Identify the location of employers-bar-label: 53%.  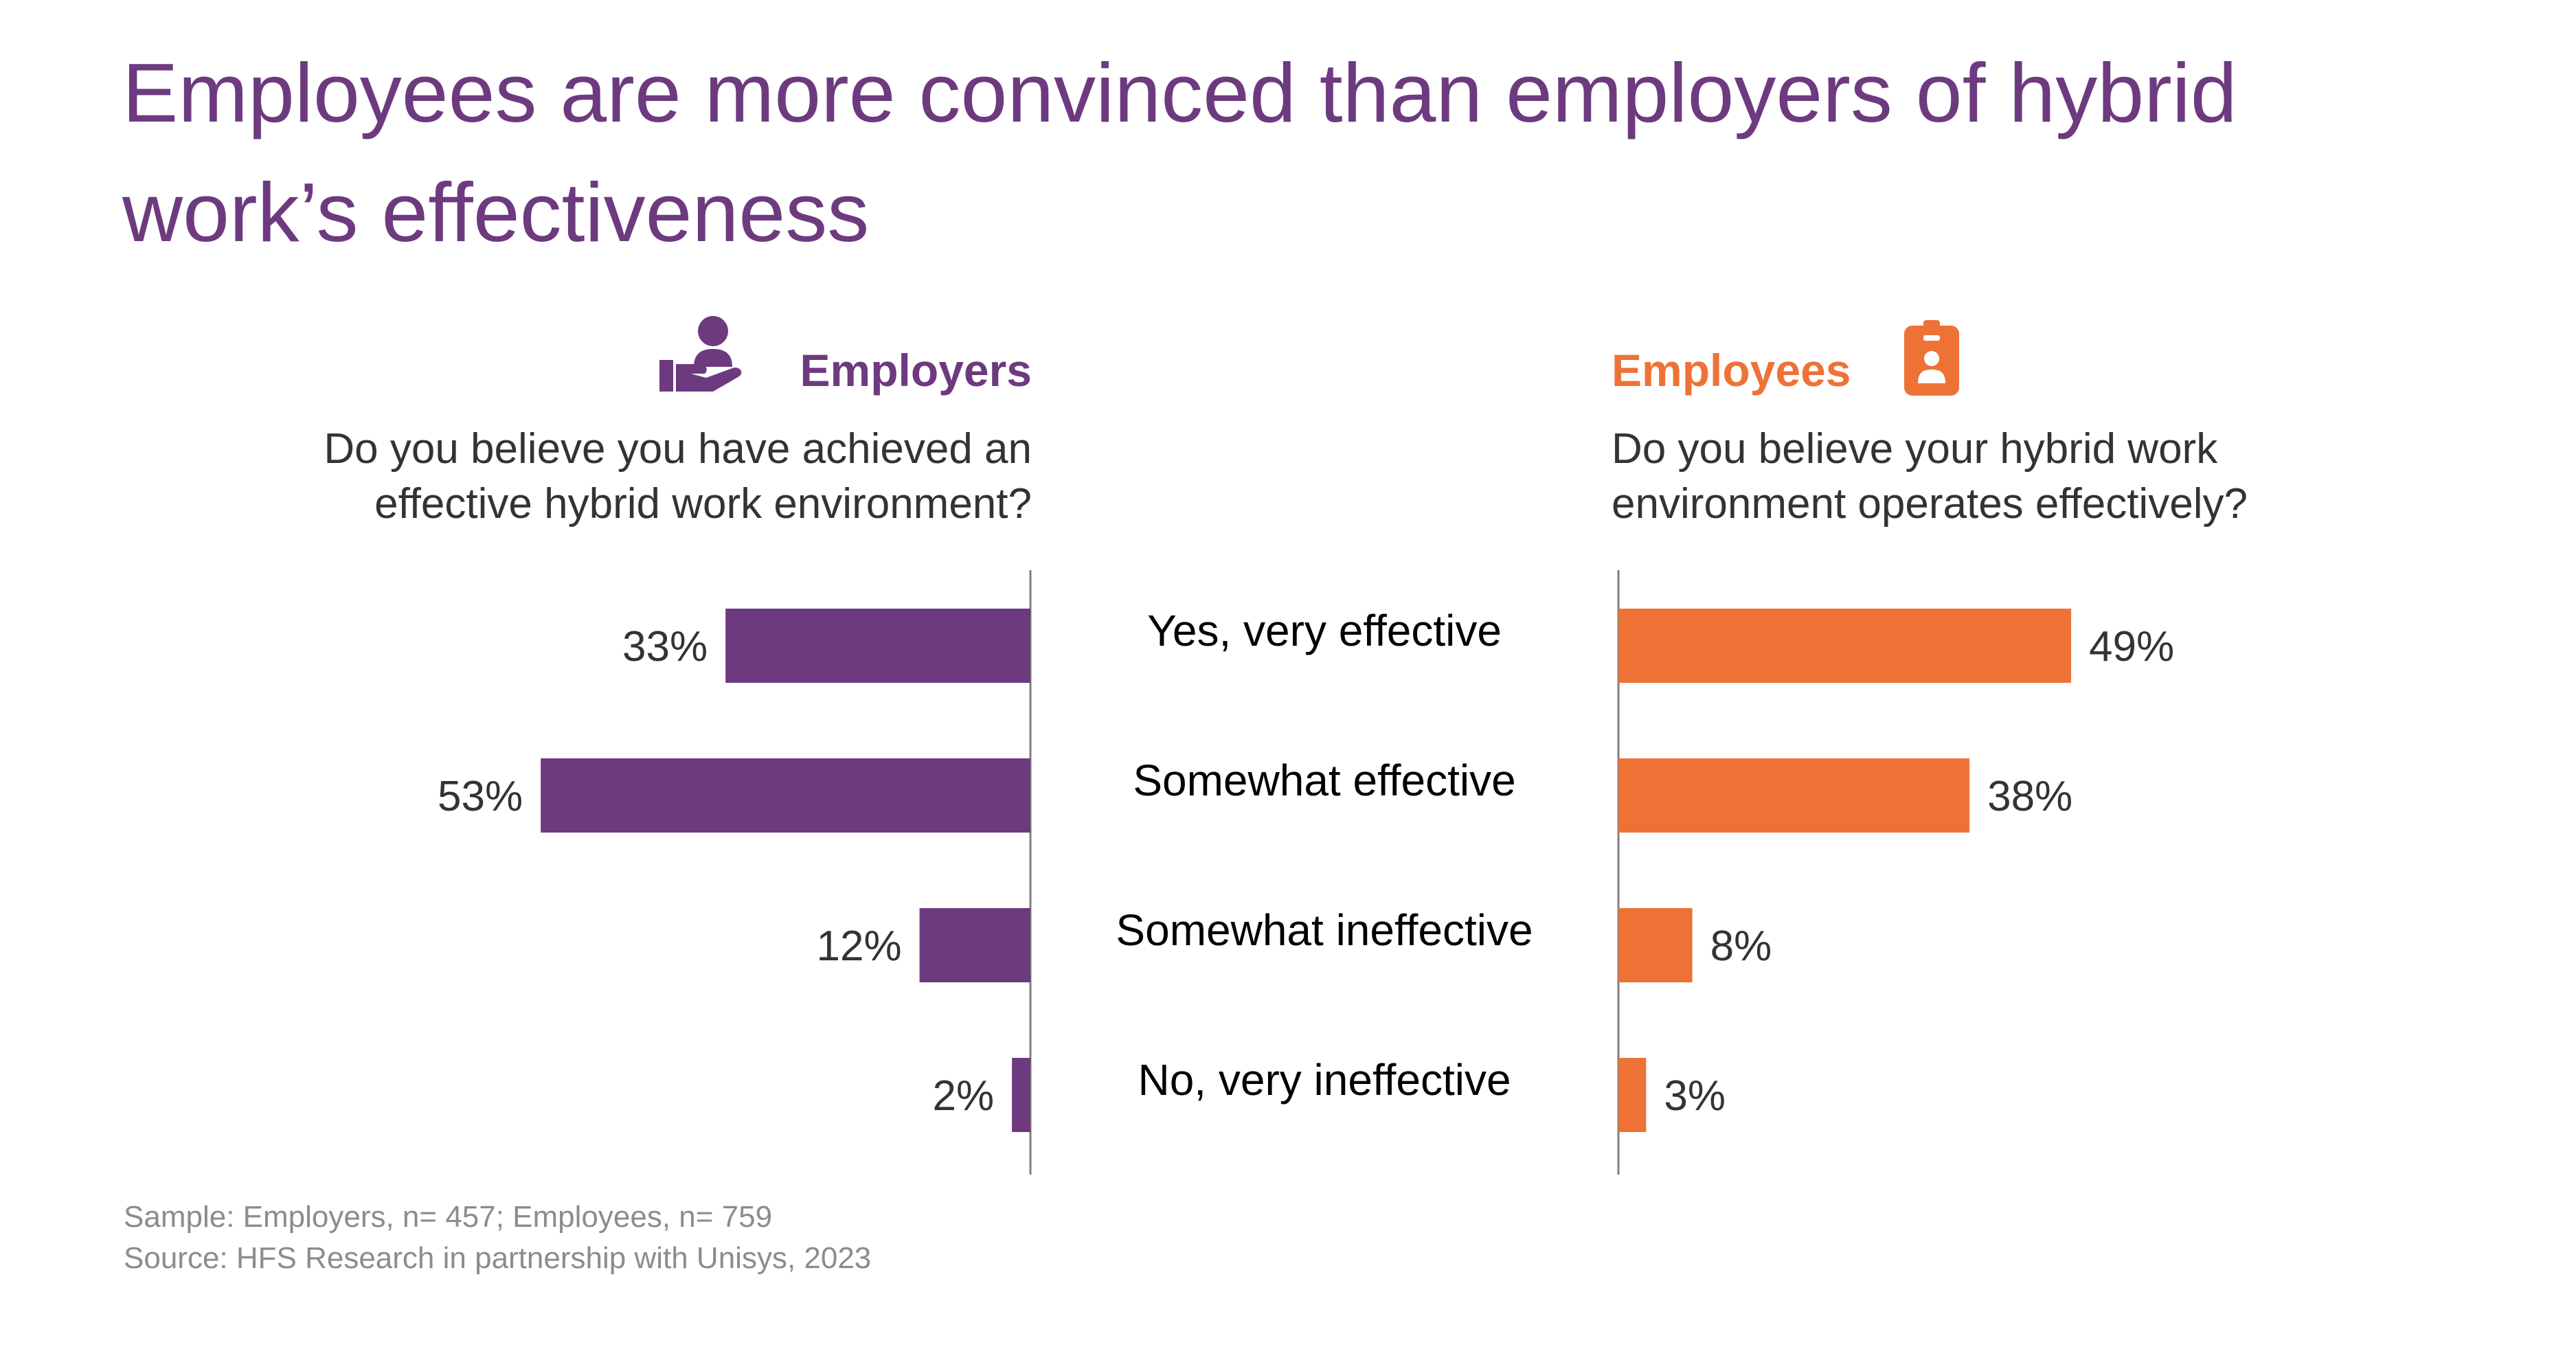
(480, 796).